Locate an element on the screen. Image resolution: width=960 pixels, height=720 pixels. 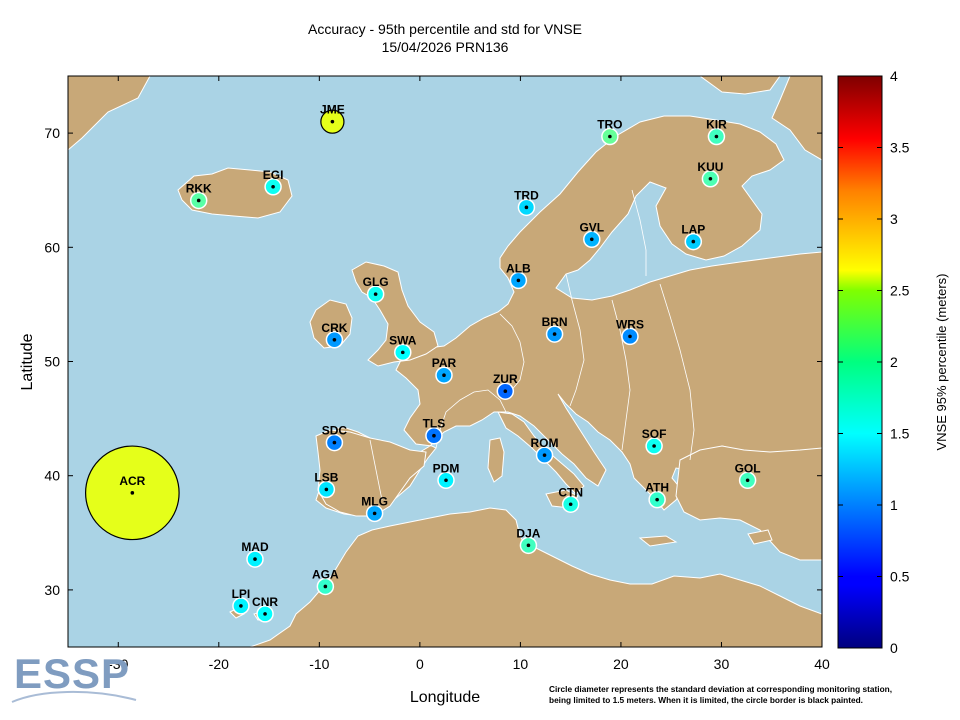
station-mlg: MLG is located at coordinates (374, 508).